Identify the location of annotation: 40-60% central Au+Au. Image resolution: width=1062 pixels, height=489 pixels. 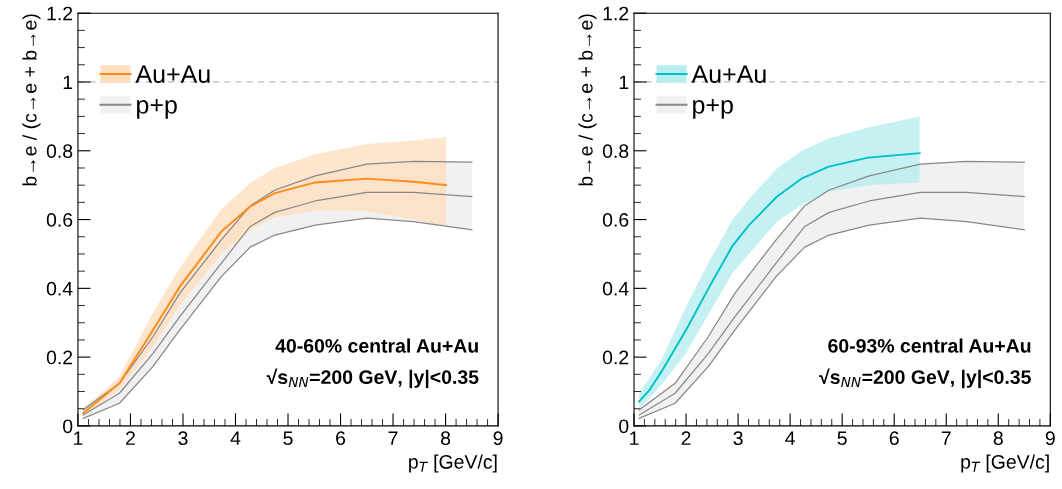
(376, 345).